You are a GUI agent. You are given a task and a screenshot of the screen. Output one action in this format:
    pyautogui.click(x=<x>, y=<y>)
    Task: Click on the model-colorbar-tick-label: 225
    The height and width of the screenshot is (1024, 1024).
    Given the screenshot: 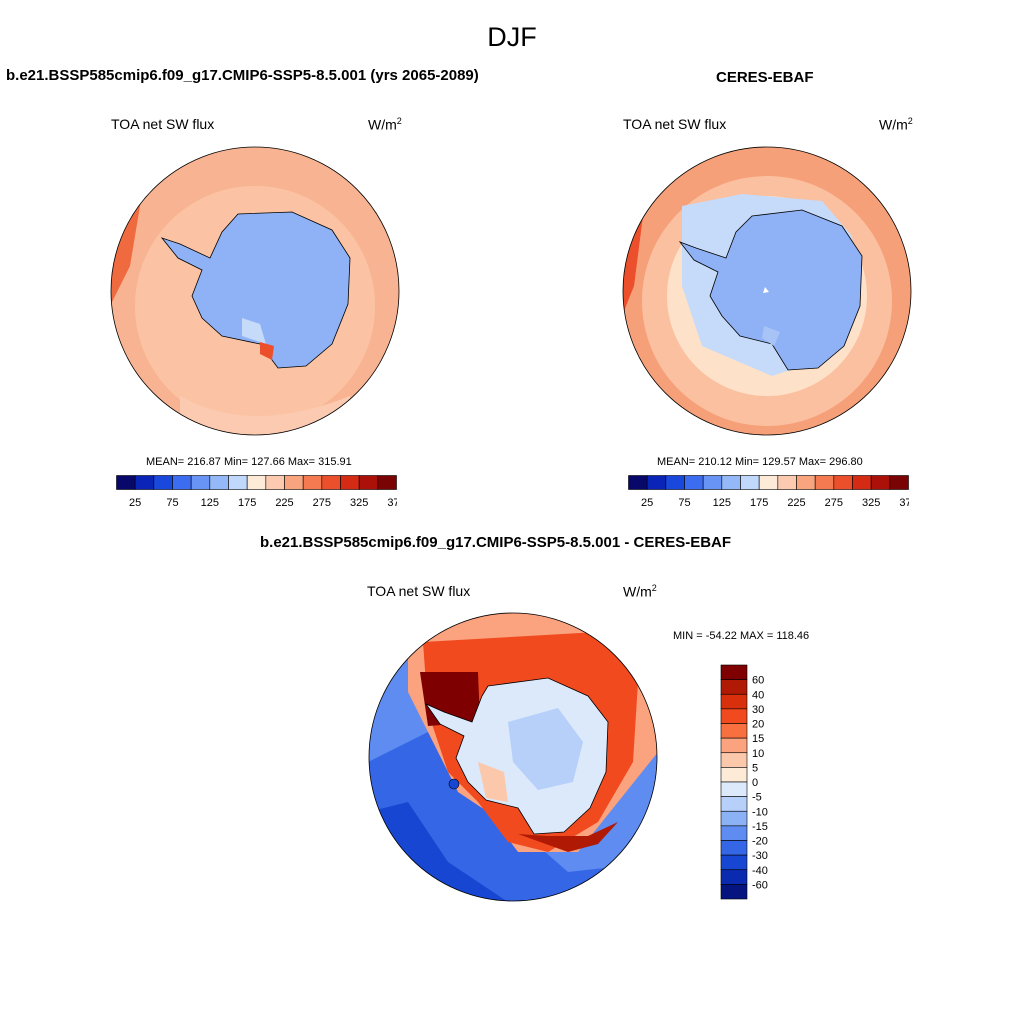 What is the action you would take?
    pyautogui.click(x=284, y=503)
    